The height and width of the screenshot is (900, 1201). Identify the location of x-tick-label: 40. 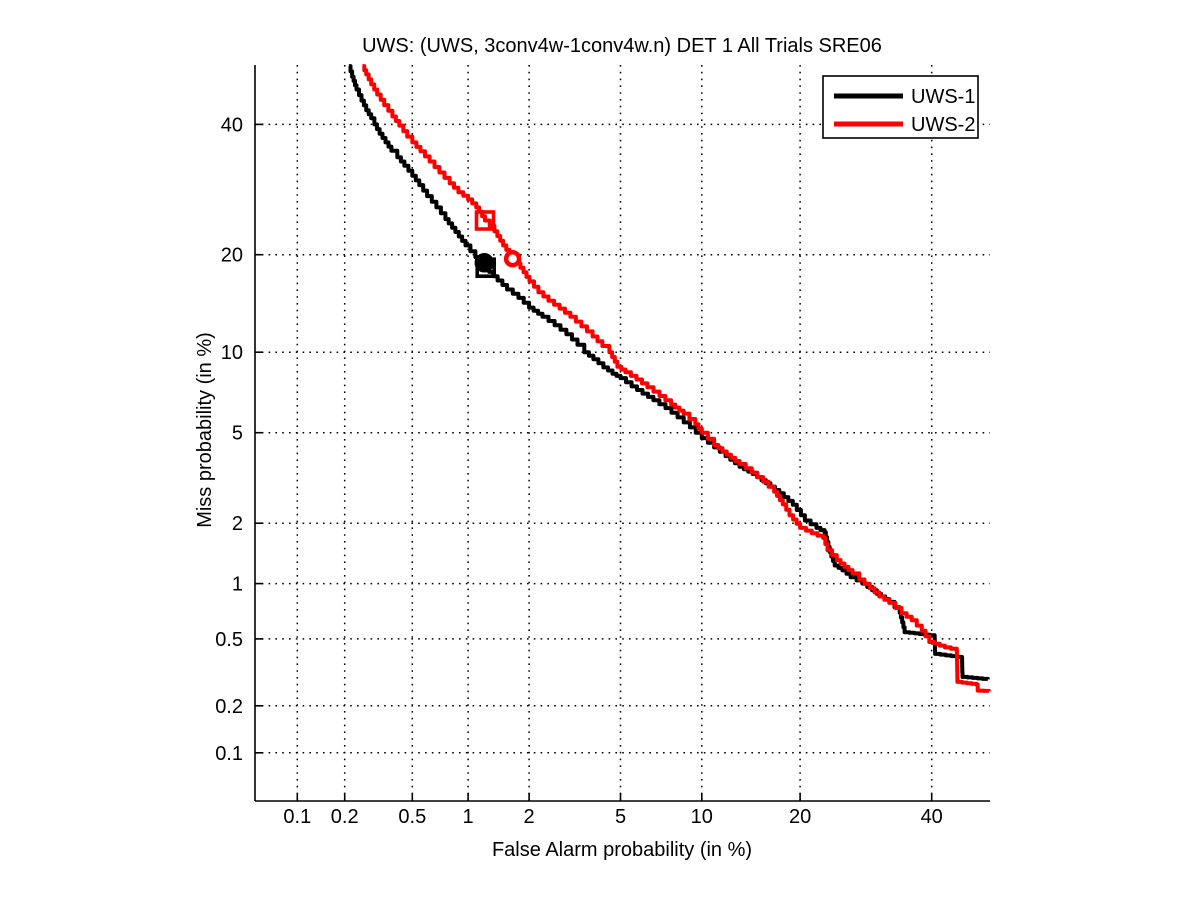
(932, 817).